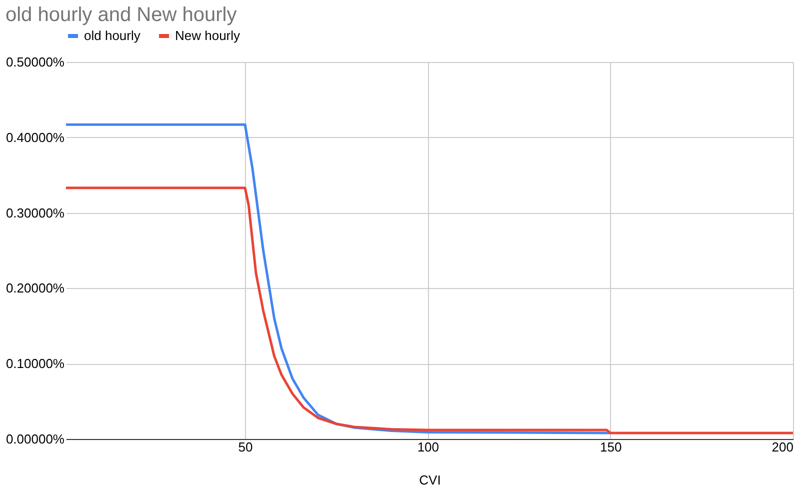  I want to click on legend-label: New hourly, so click(208, 35).